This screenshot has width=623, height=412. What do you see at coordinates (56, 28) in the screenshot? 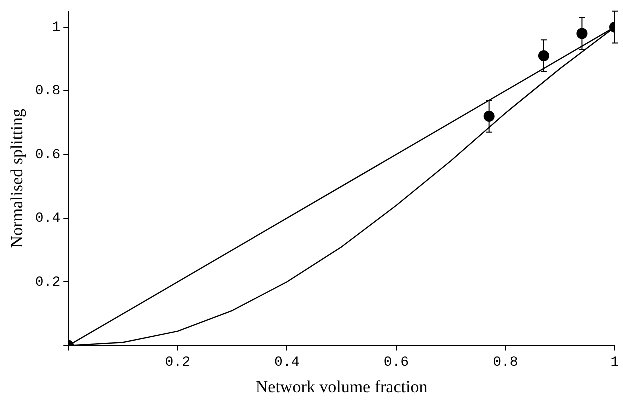
I see `y-tick-label: 1` at bounding box center [56, 28].